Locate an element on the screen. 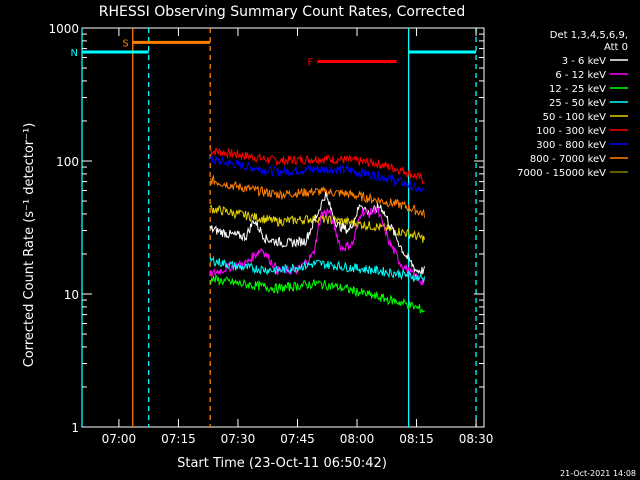 Image resolution: width=640 pixels, height=480 pixels. x-tick-label-6: 08:30 is located at coordinates (476, 439).